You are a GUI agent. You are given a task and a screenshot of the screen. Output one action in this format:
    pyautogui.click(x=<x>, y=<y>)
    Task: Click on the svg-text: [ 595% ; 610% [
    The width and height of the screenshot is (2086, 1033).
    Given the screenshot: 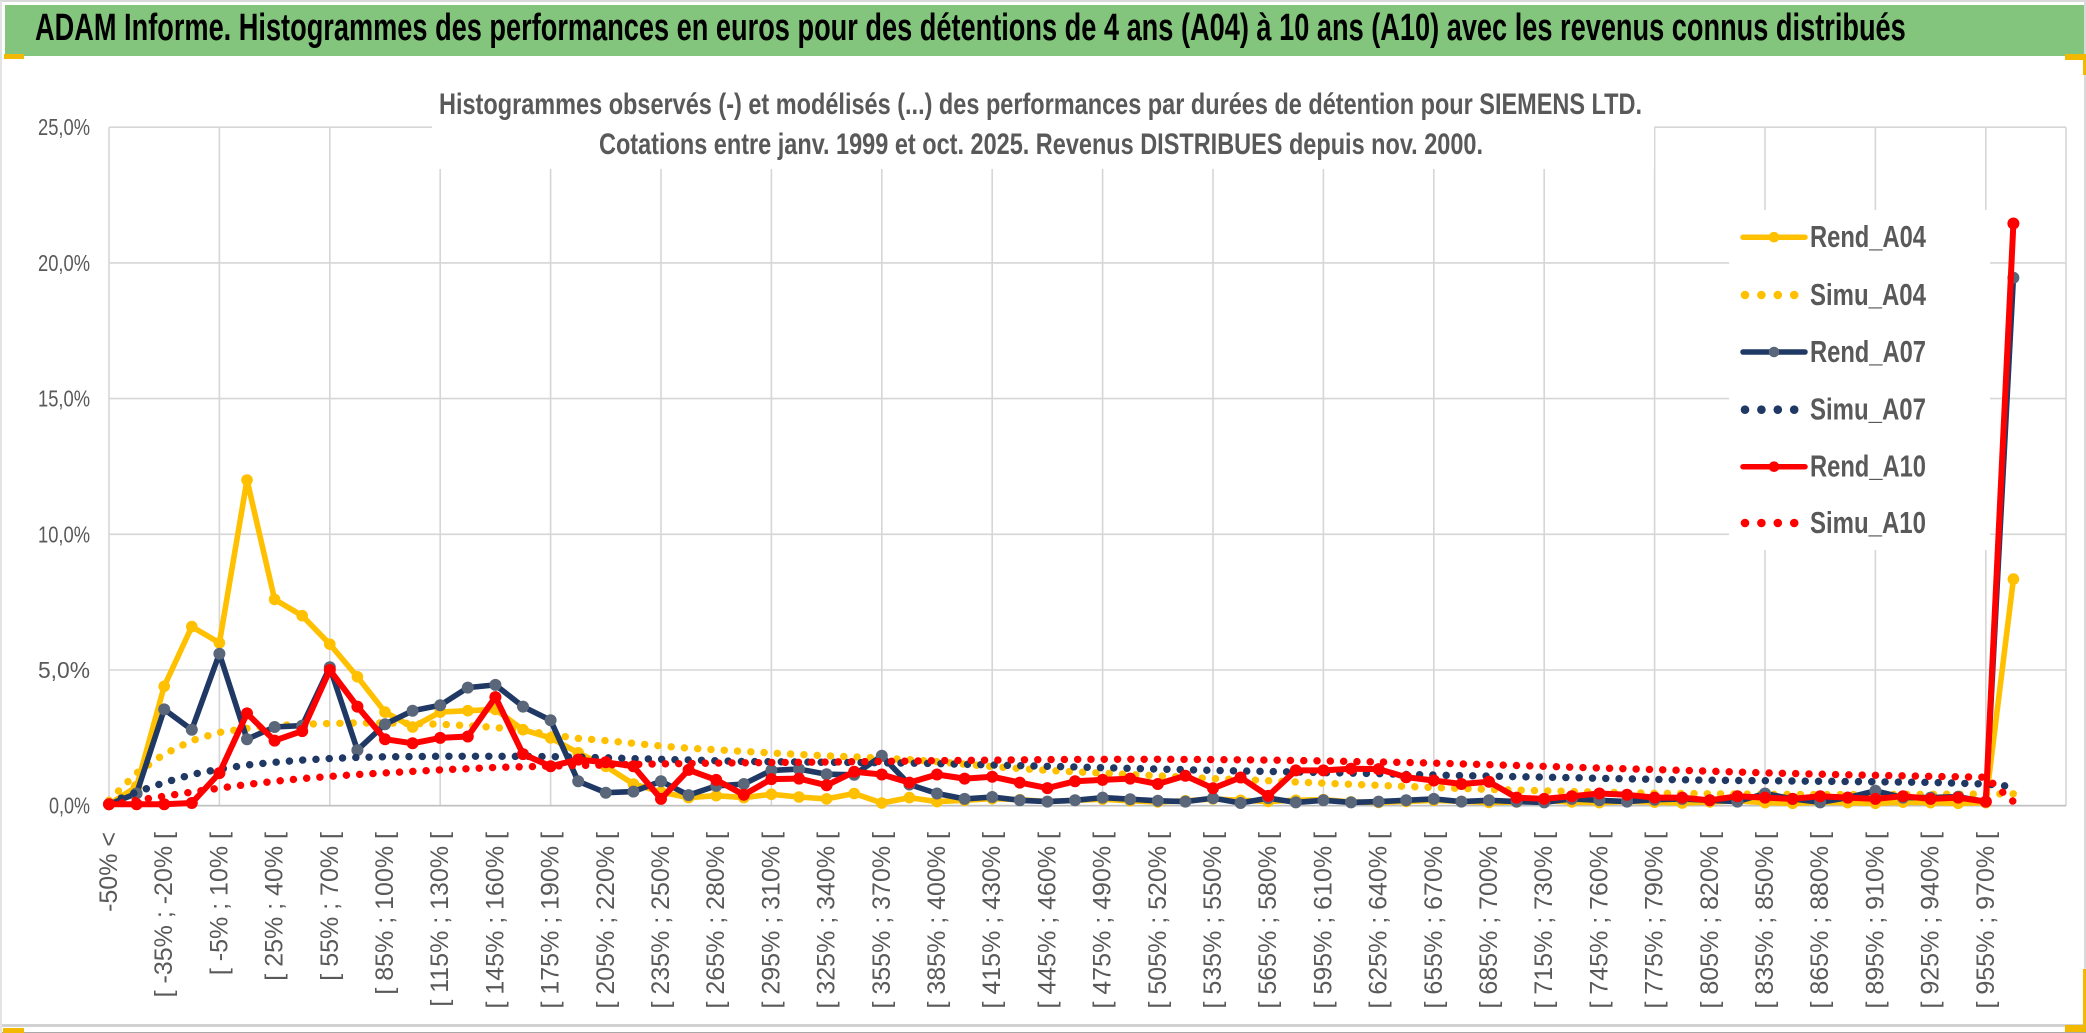 What is the action you would take?
    pyautogui.click(x=1323, y=920)
    